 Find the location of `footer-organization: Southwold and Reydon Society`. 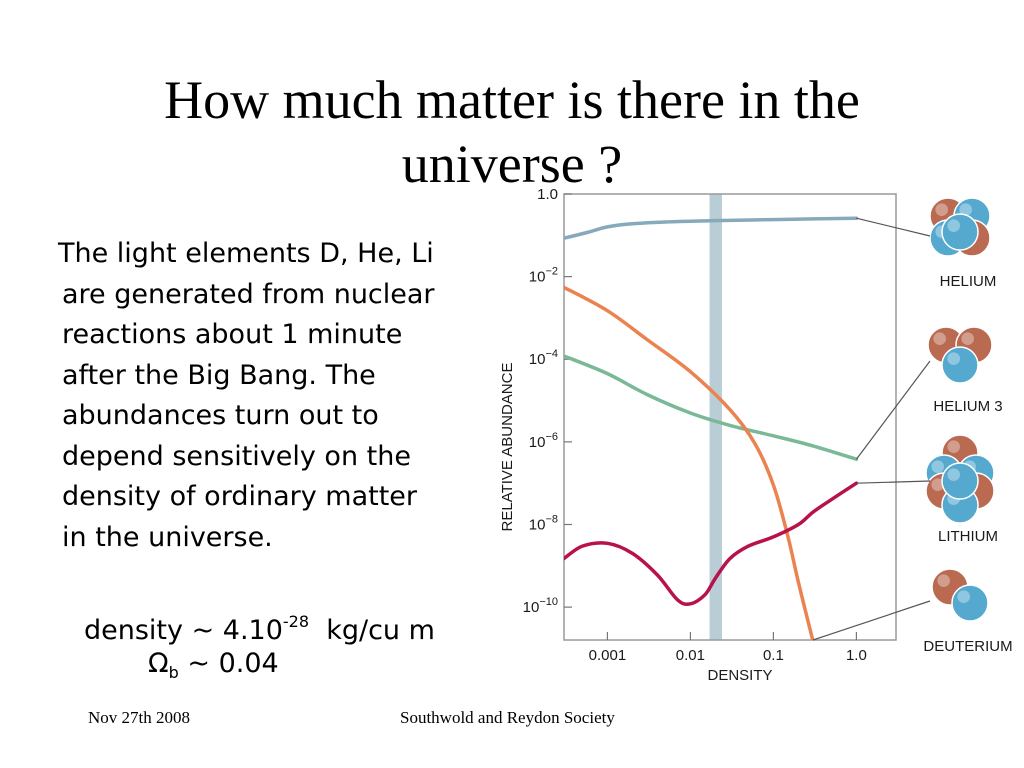

footer-organization: Southwold and Reydon Society is located at coordinates (507, 717).